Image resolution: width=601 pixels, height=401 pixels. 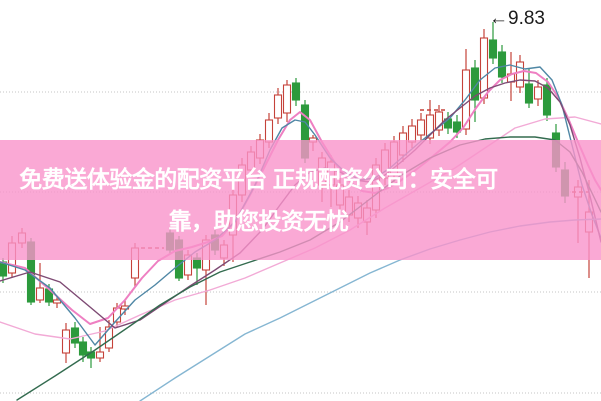 I want to click on promo-line-1: 免费送体验金的配资平台 正规配资公司：安全可, so click(x=258, y=179).